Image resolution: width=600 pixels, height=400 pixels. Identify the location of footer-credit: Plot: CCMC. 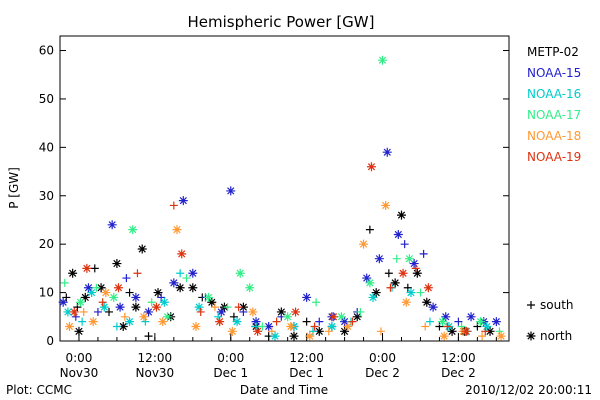
(39, 390).